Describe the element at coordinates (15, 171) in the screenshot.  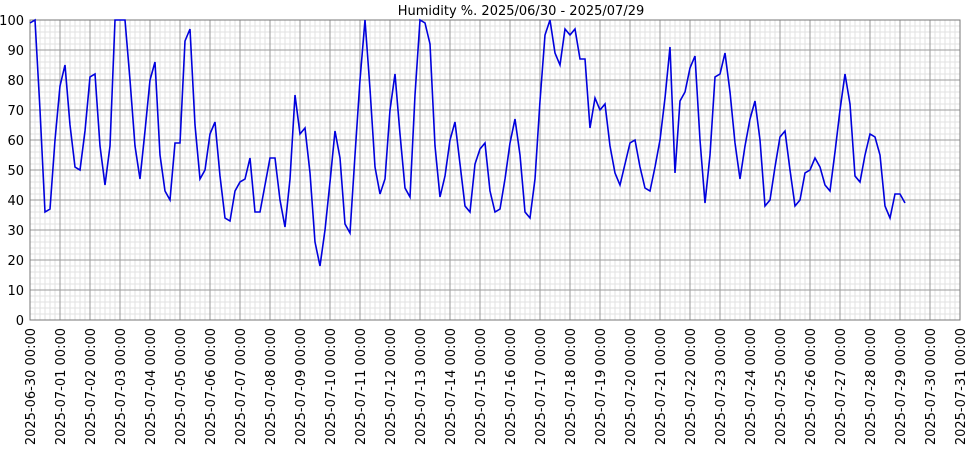
I see `y-tick-label: 50` at that location.